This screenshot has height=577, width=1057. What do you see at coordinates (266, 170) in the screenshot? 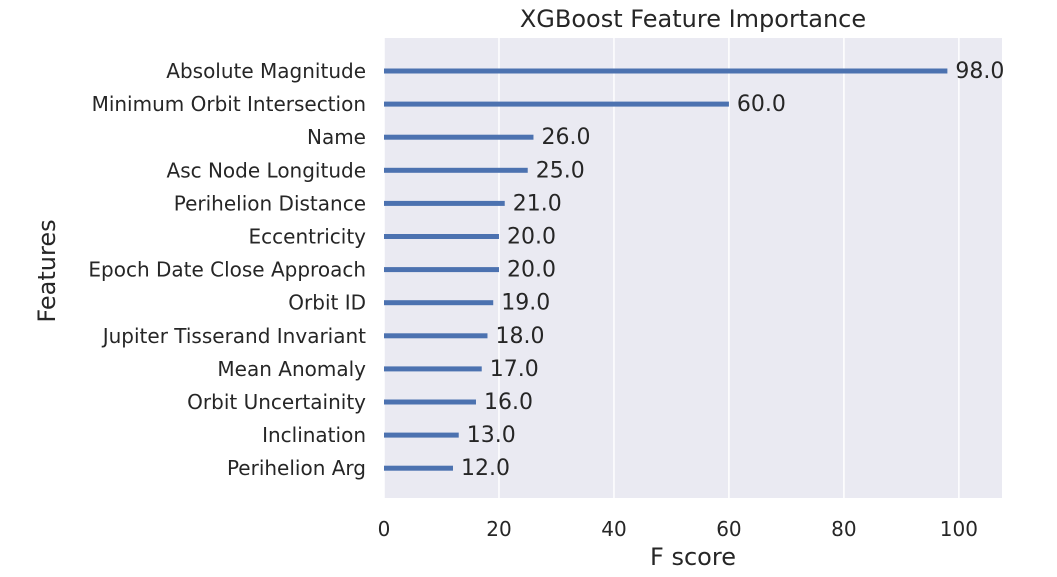
I see `category-label: Asc Node Longitude` at bounding box center [266, 170].